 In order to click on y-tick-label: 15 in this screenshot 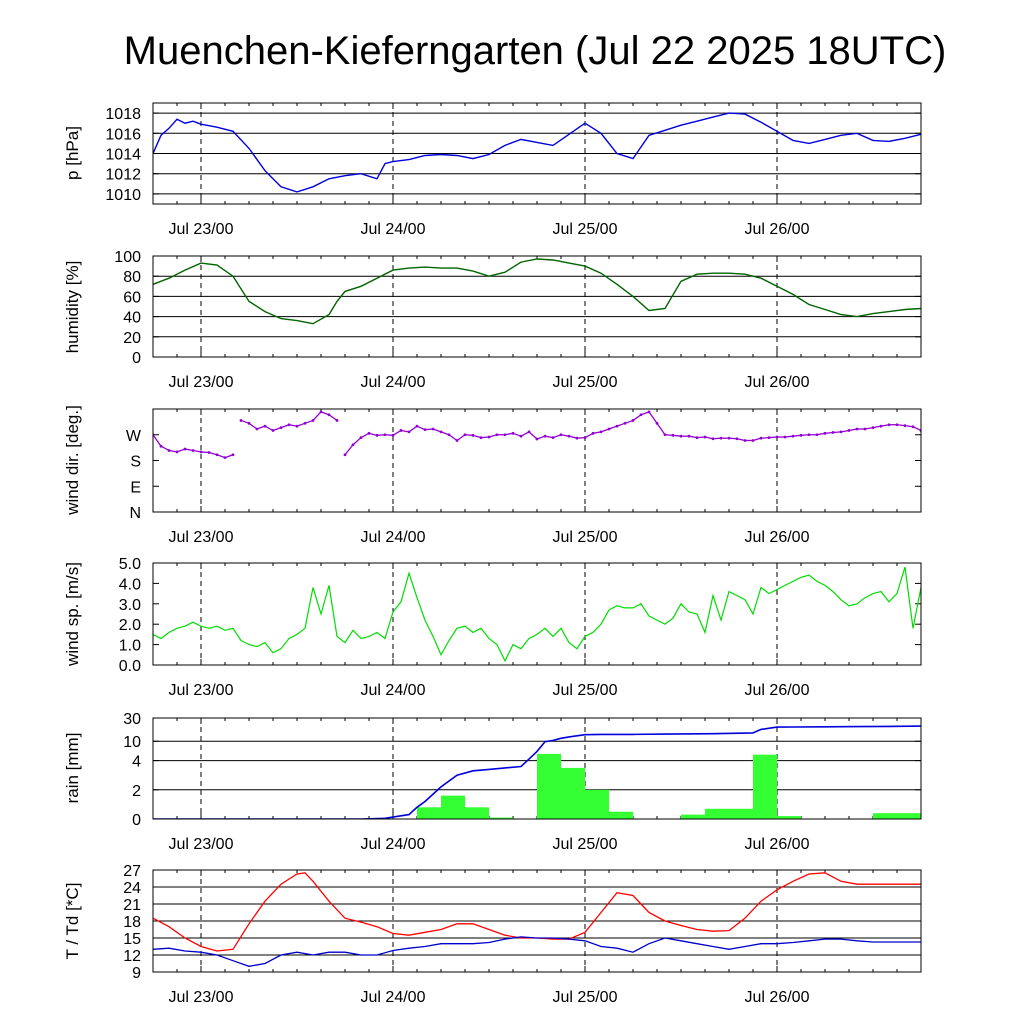, I will do `click(132, 939)`.